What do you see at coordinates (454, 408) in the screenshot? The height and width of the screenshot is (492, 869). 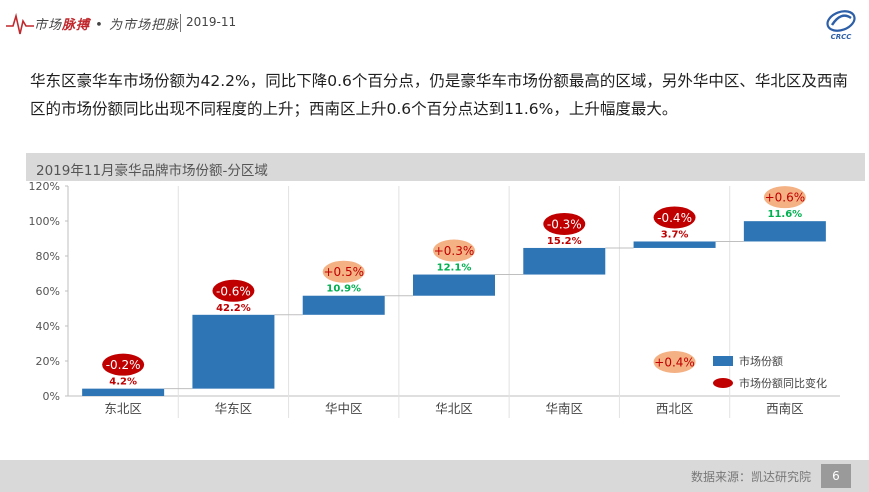 I see `x-category-label: 华北区` at bounding box center [454, 408].